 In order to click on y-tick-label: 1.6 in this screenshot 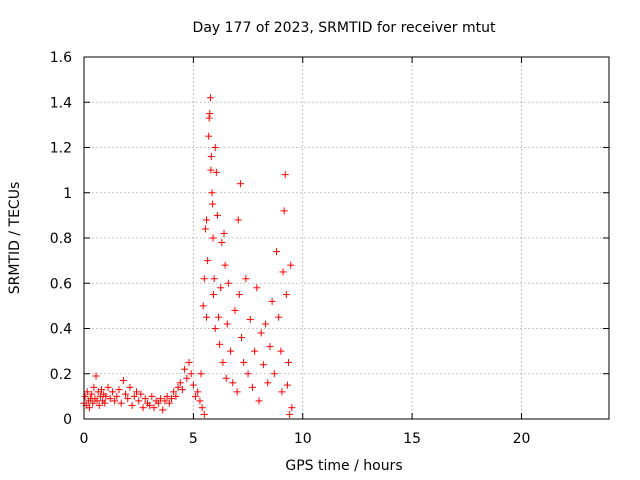, I will do `click(61, 58)`.